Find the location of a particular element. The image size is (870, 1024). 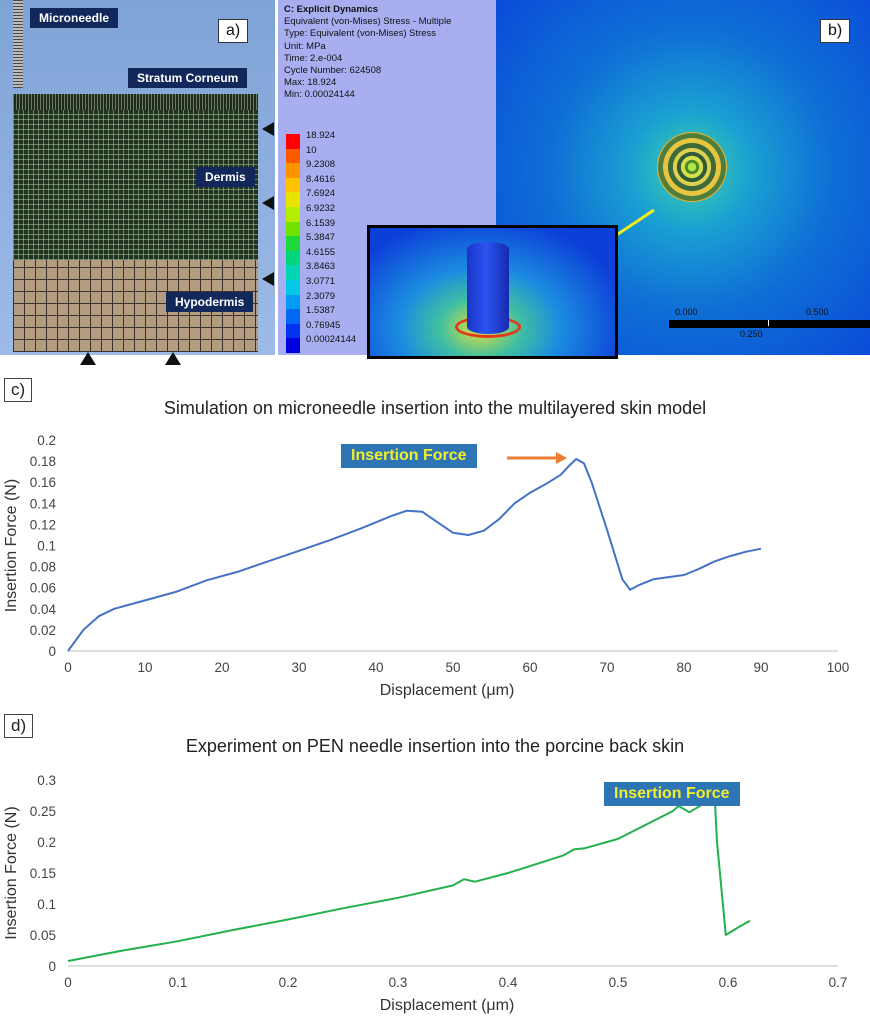

callout-arrowhead-icon is located at coordinates (561, 458).